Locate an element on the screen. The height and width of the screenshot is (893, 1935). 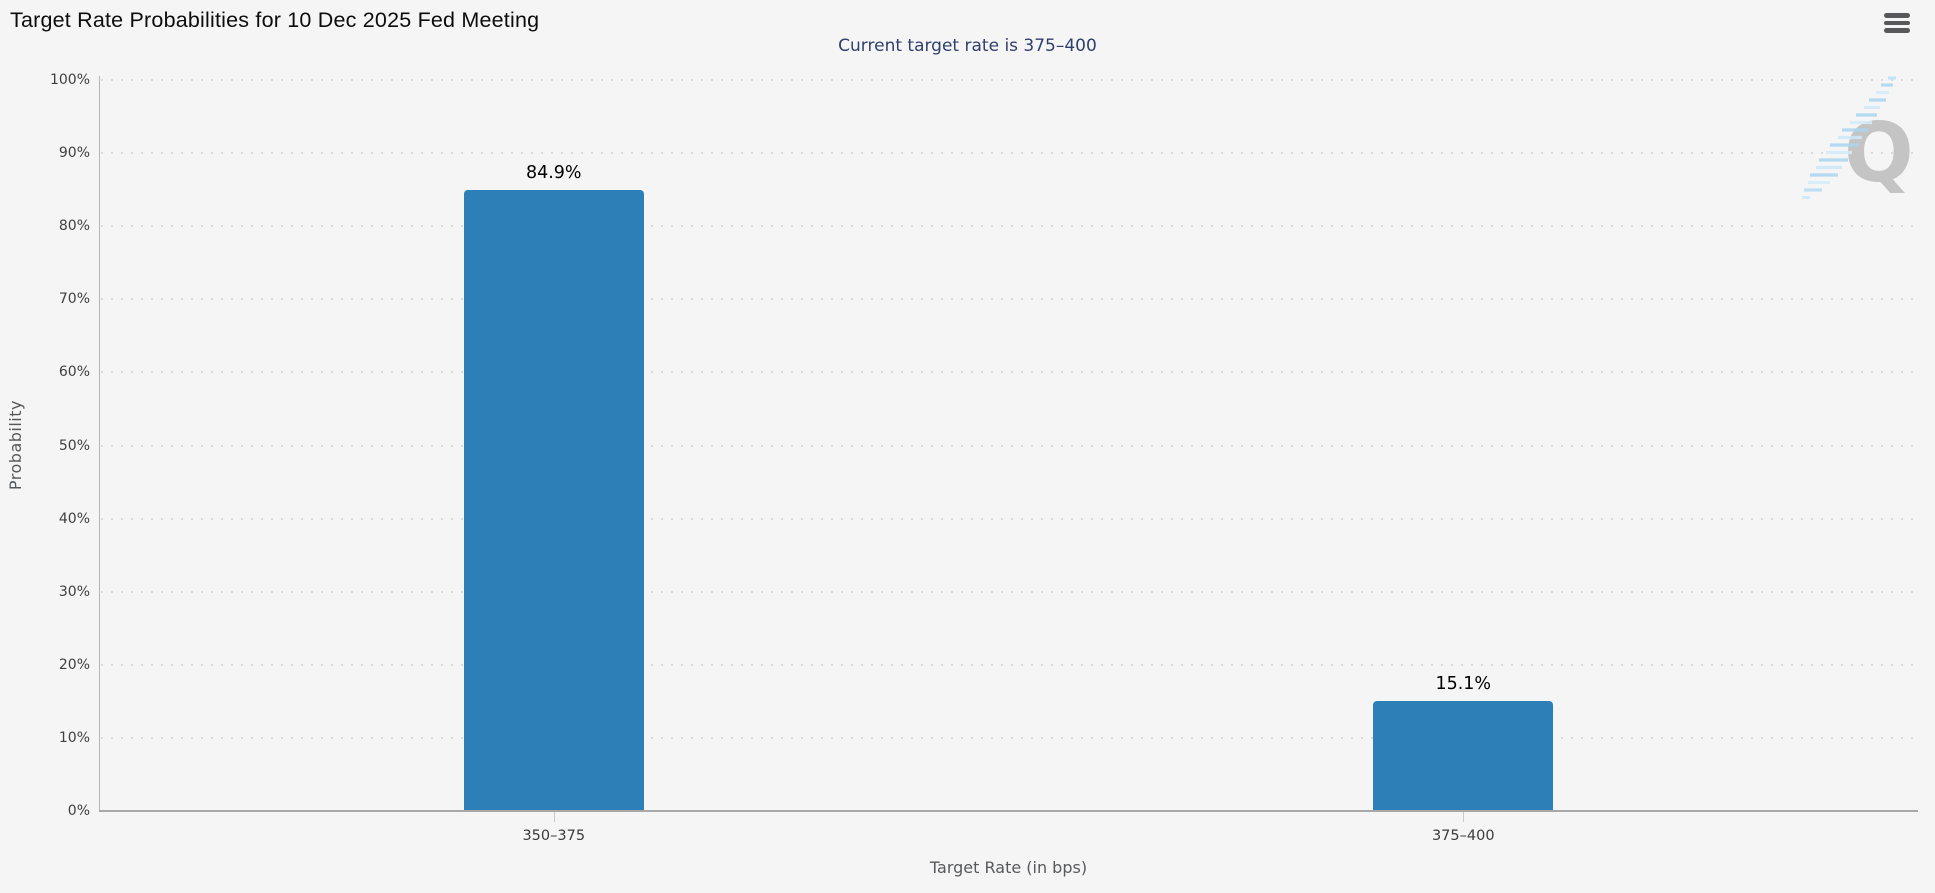
y-axis-line is located at coordinates (99, 443).